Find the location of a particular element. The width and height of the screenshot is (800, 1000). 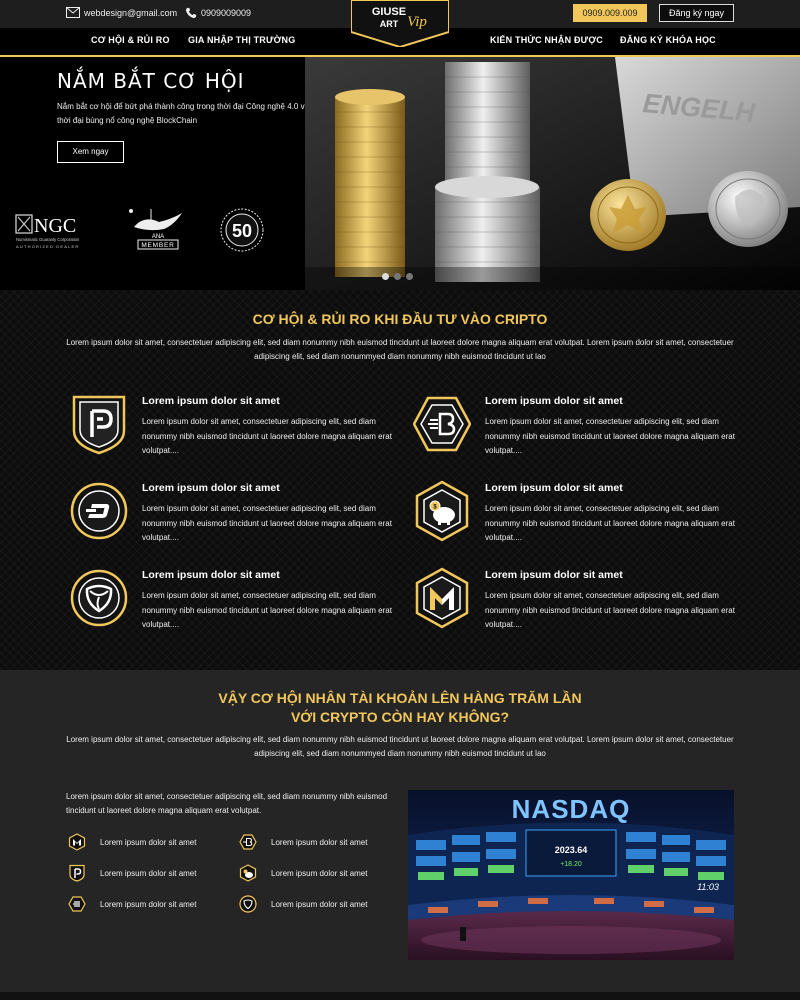

piggy-bank-icon is located at coordinates (248, 873).